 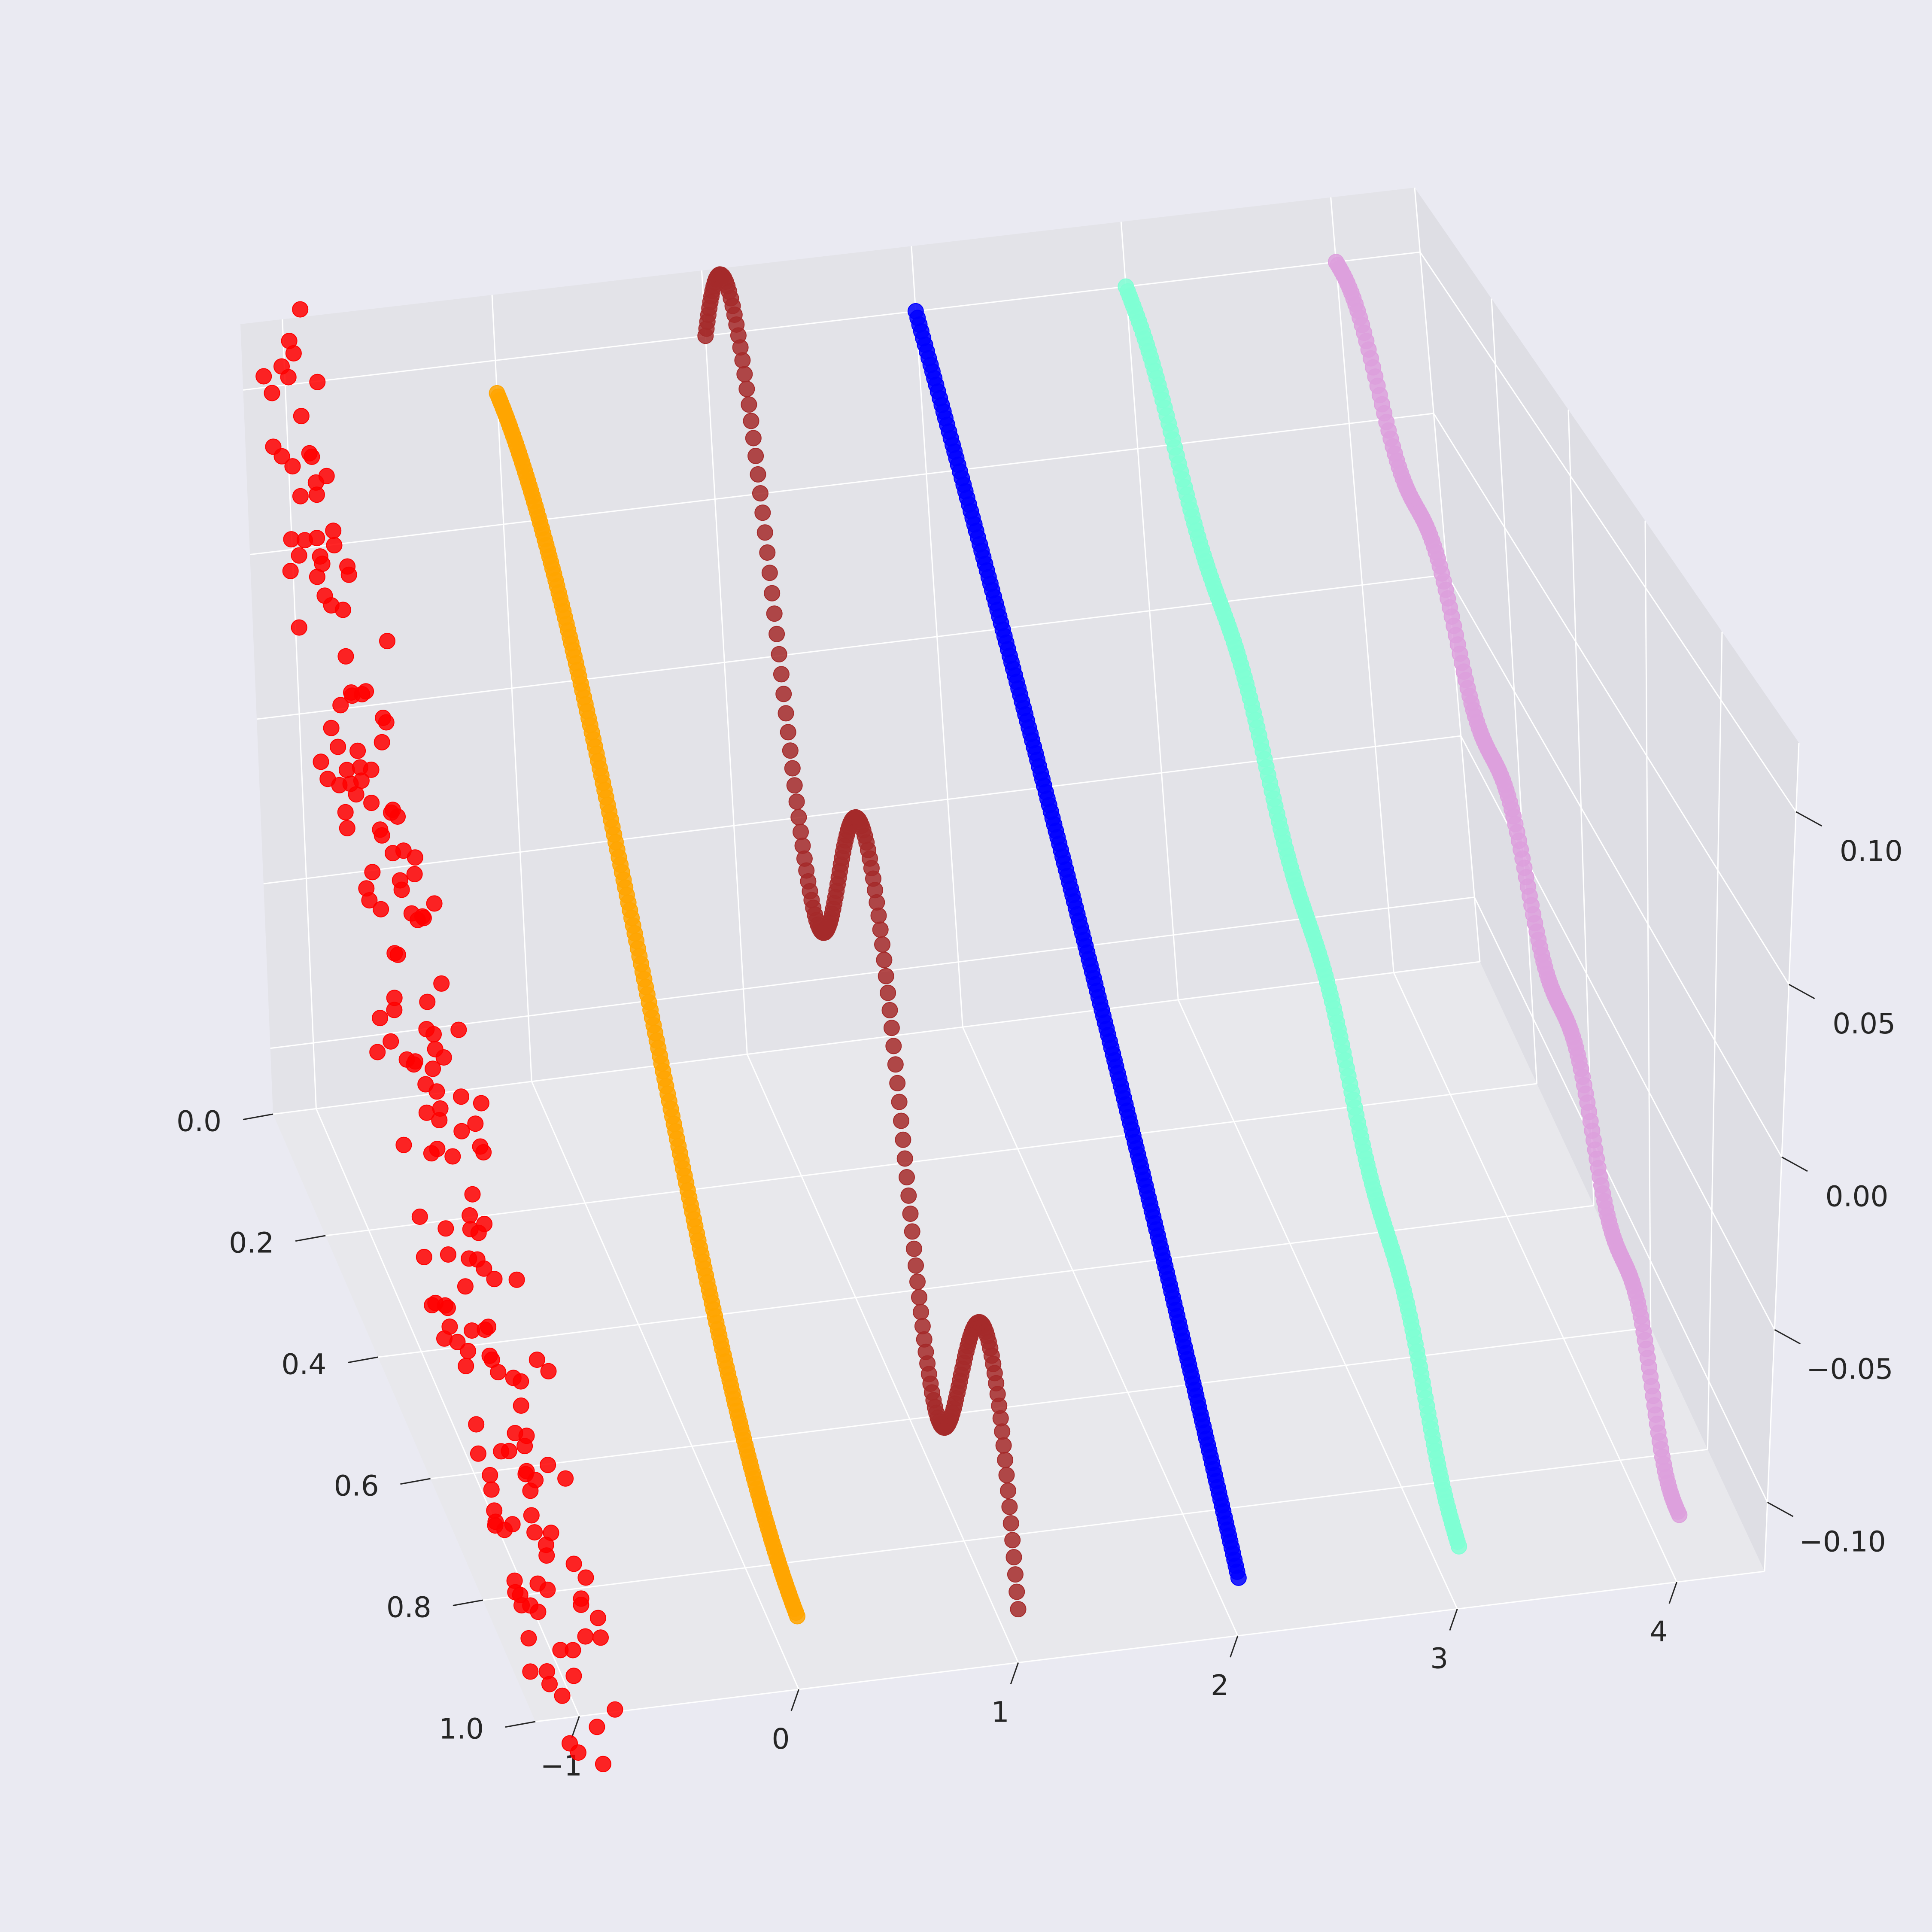 I want to click on x-tick-label: 0.2, so click(x=251, y=1243).